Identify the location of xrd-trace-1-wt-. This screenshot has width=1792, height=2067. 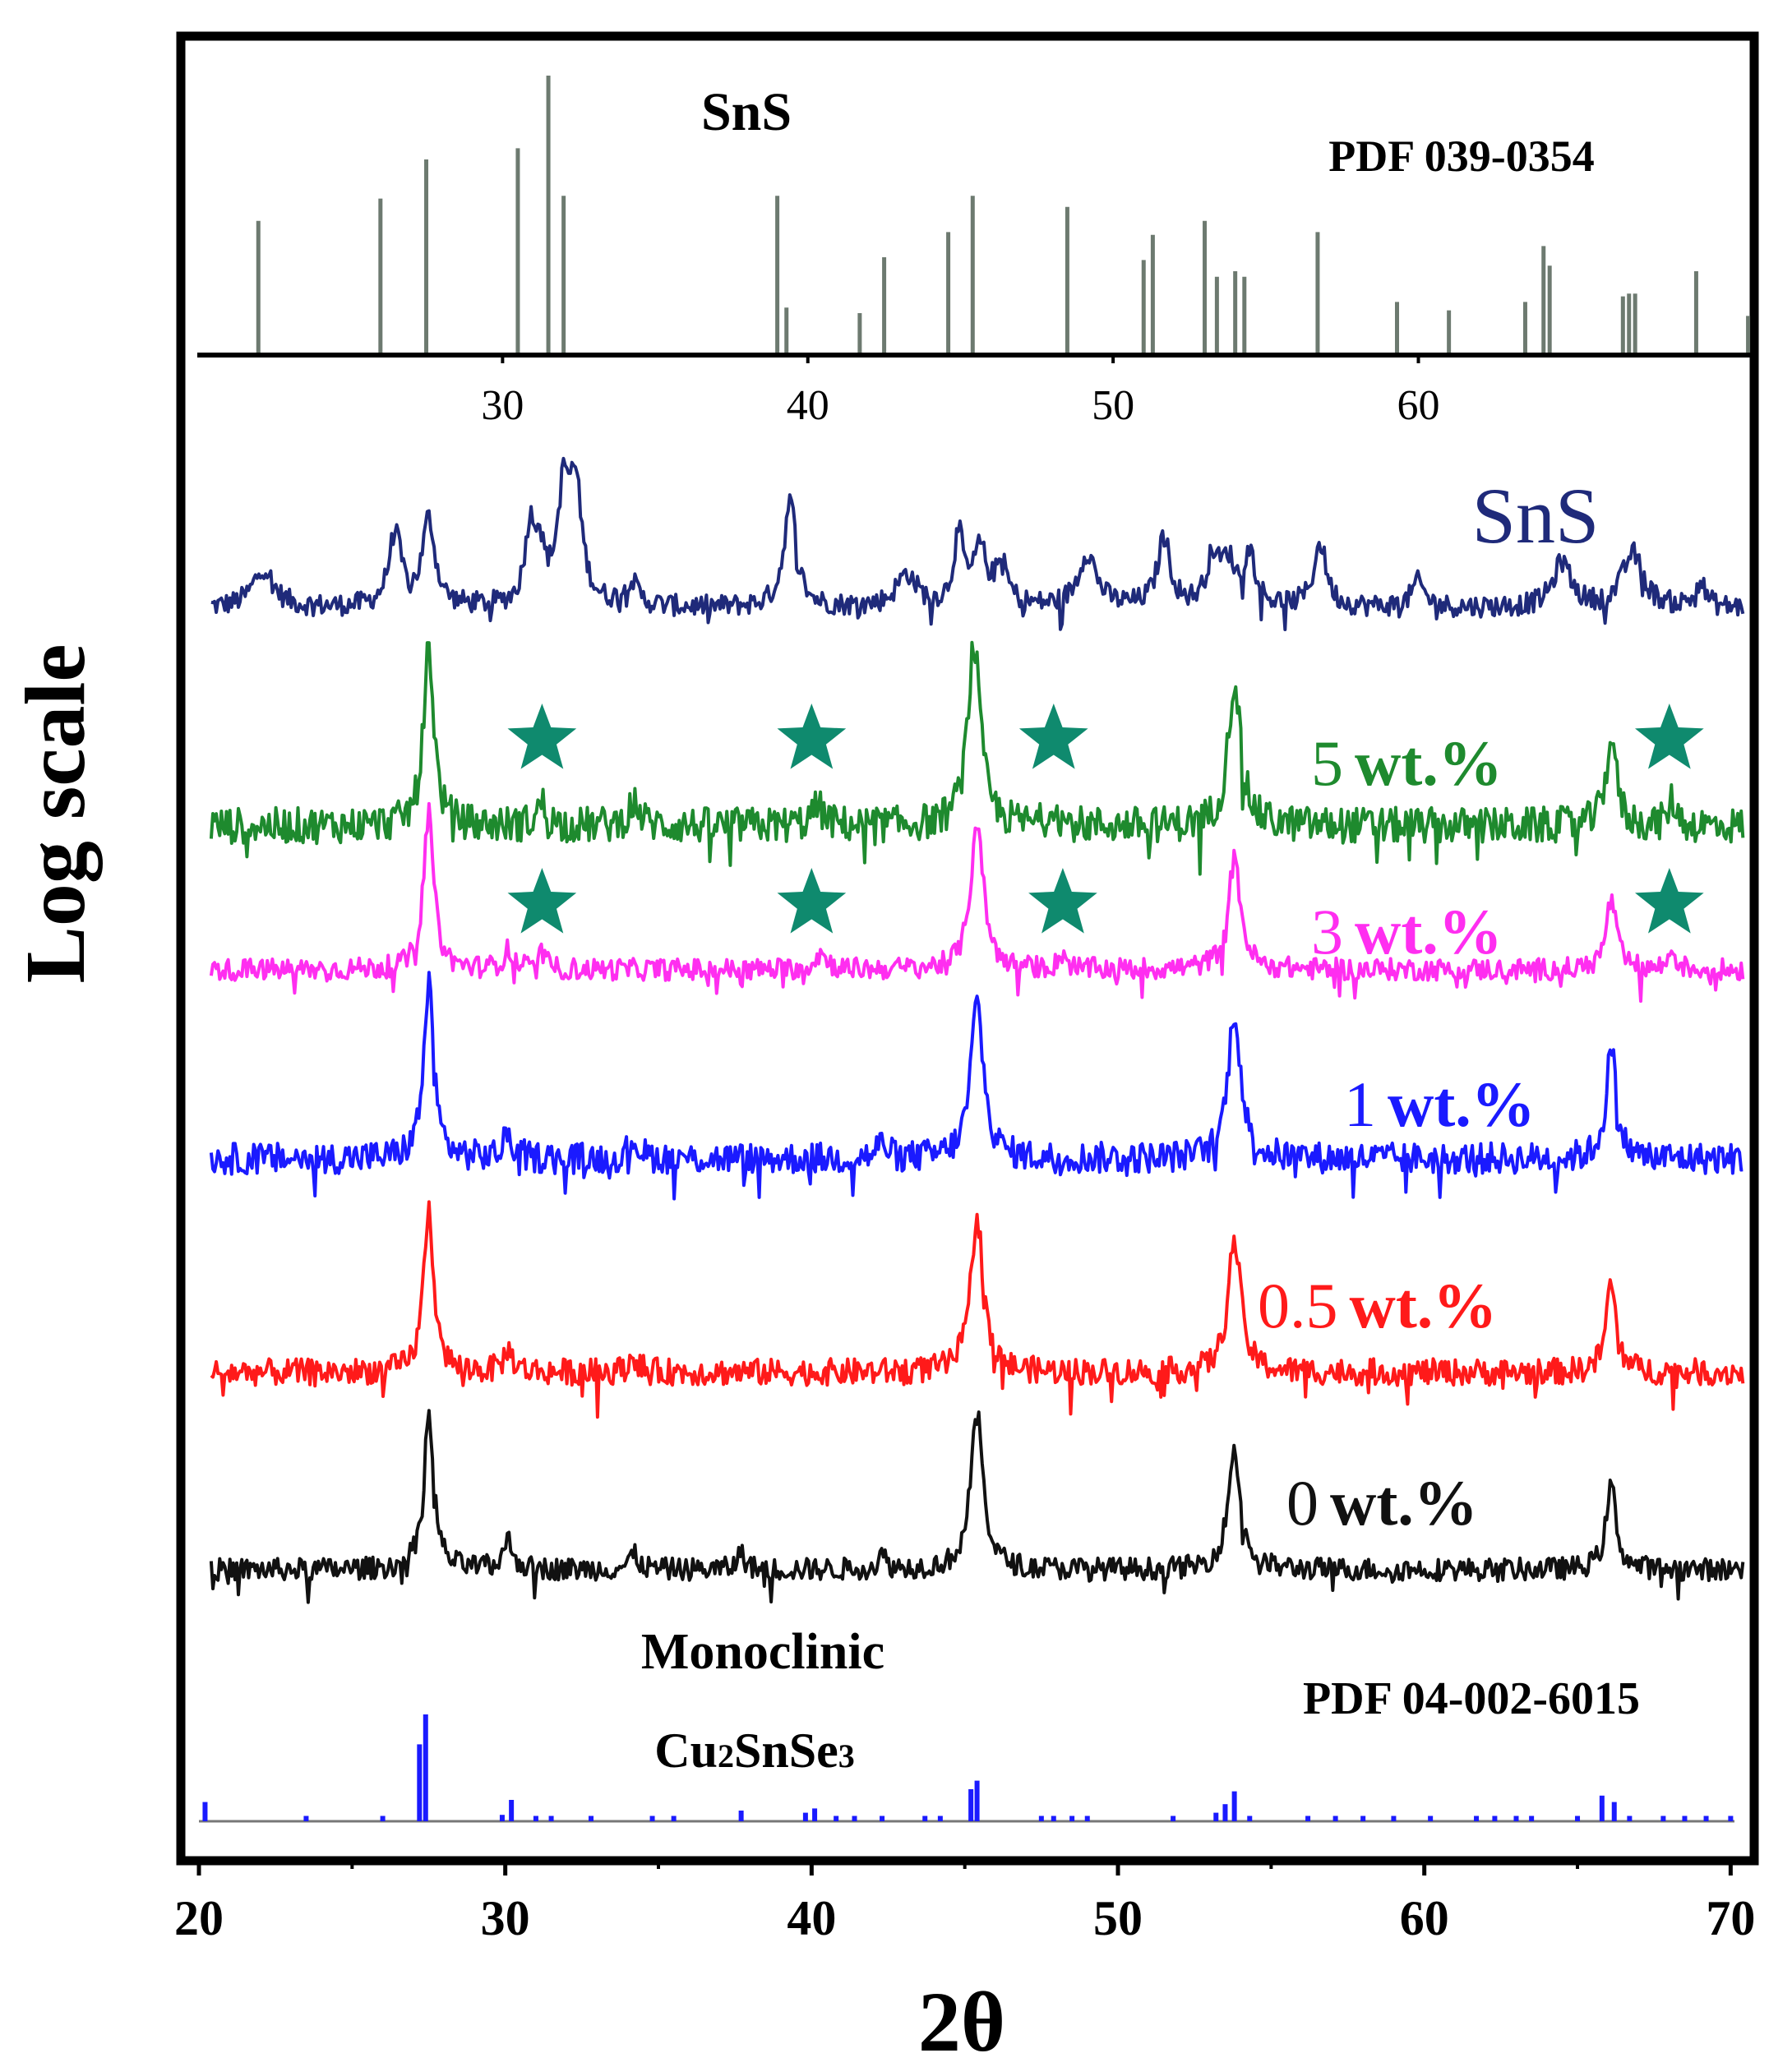
(976, 1086).